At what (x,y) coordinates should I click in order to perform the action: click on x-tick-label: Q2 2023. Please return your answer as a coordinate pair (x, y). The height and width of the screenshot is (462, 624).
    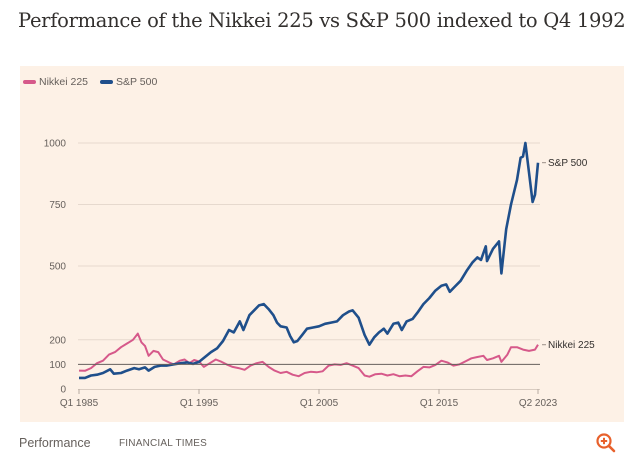
    Looking at the image, I should click on (538, 403).